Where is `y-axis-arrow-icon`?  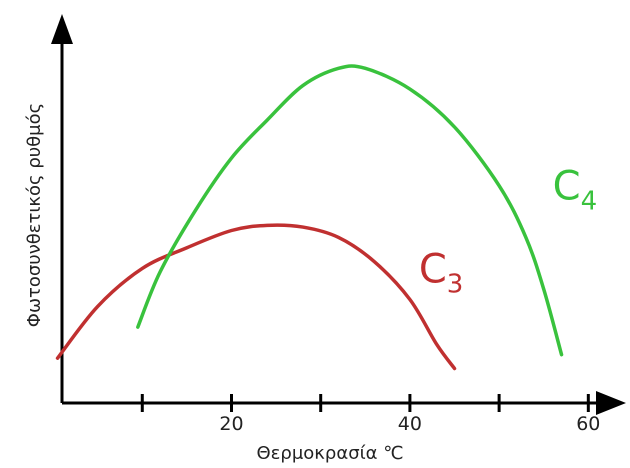 y-axis-arrow-icon is located at coordinates (62, 29).